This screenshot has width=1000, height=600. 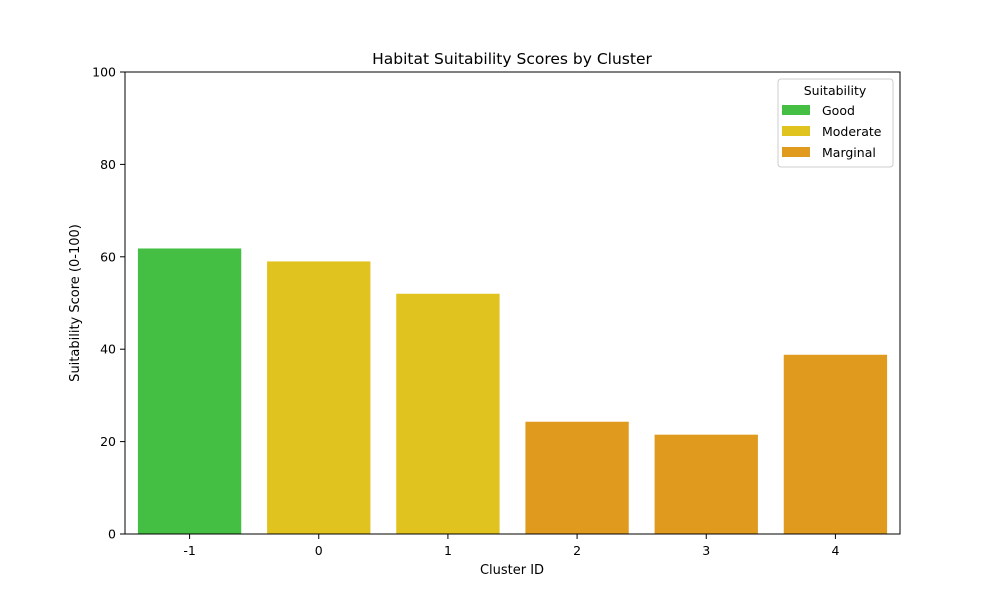 What do you see at coordinates (706, 550) in the screenshot?
I see `x-tick-label: 3` at bounding box center [706, 550].